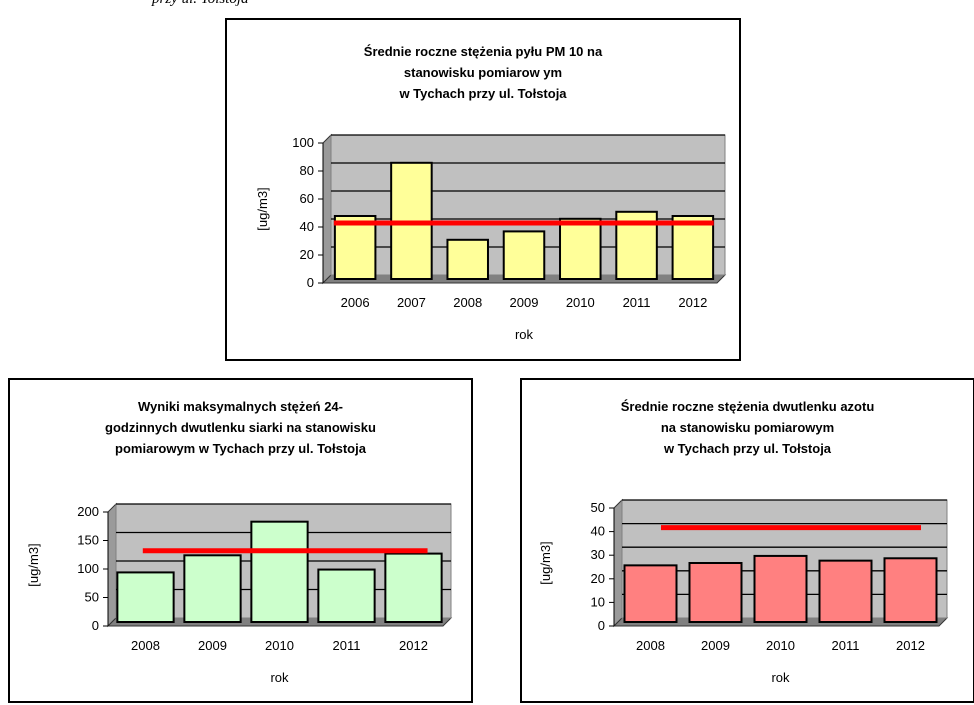 This screenshot has height=705, width=974. What do you see at coordinates (307, 198) in the screenshot?
I see `y-tick-label: 60` at bounding box center [307, 198].